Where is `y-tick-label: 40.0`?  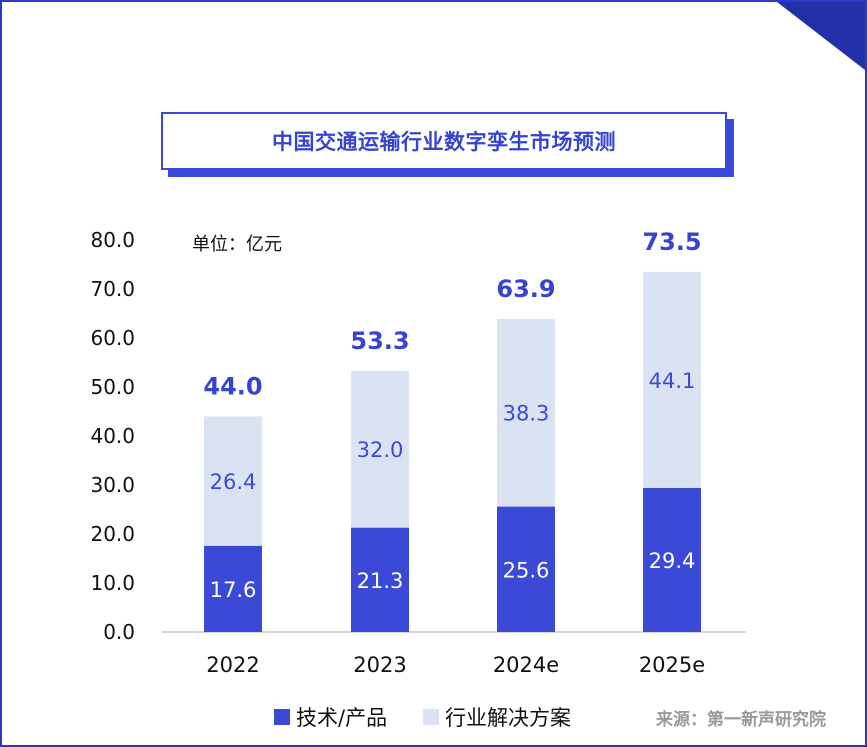
y-tick-label: 40.0 is located at coordinates (112, 436).